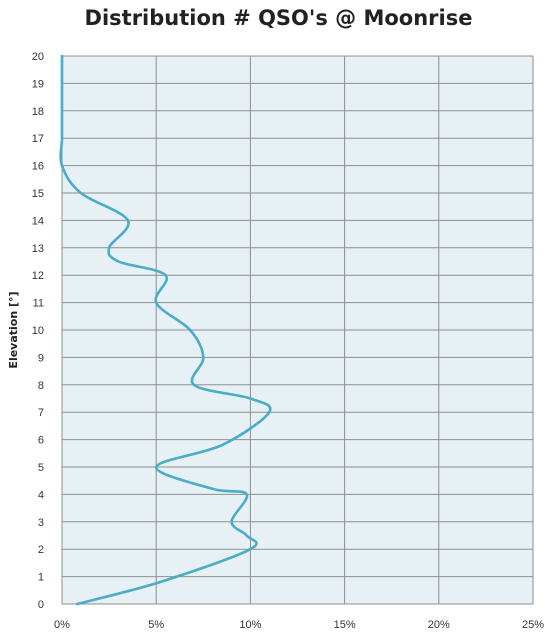 This screenshot has height=642, width=557. What do you see at coordinates (13, 329) in the screenshot?
I see `y-axis-title: Elevation [°]` at bounding box center [13, 329].